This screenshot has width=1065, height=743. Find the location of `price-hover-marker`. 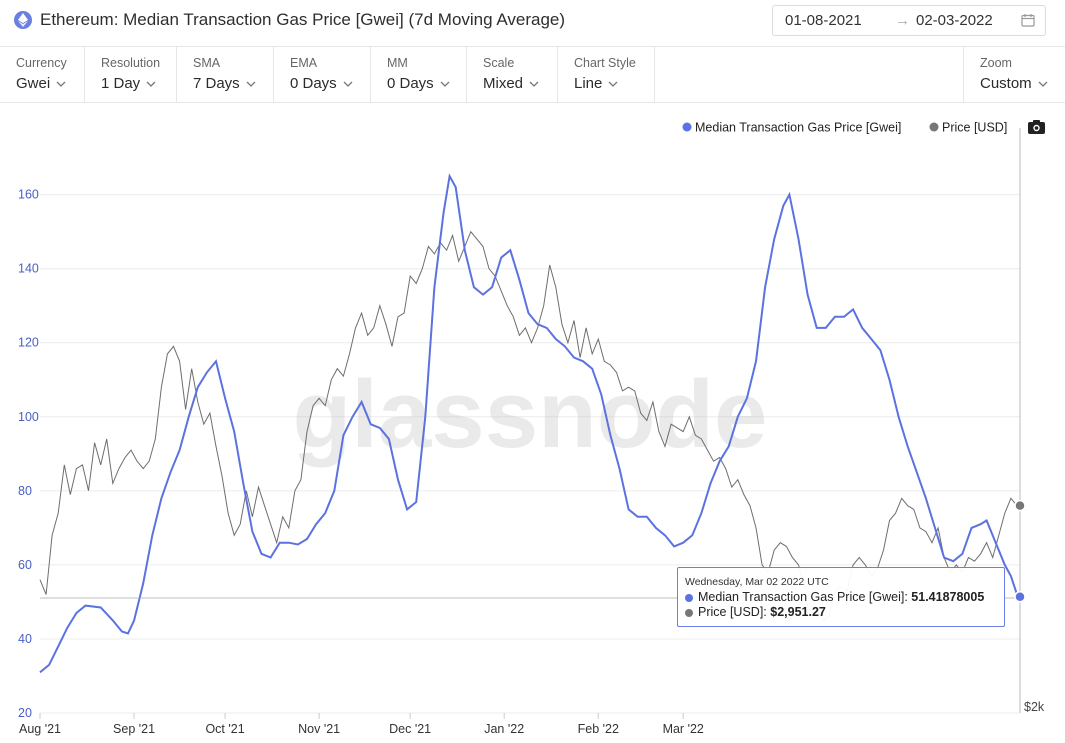

price-hover-marker is located at coordinates (1020, 505).